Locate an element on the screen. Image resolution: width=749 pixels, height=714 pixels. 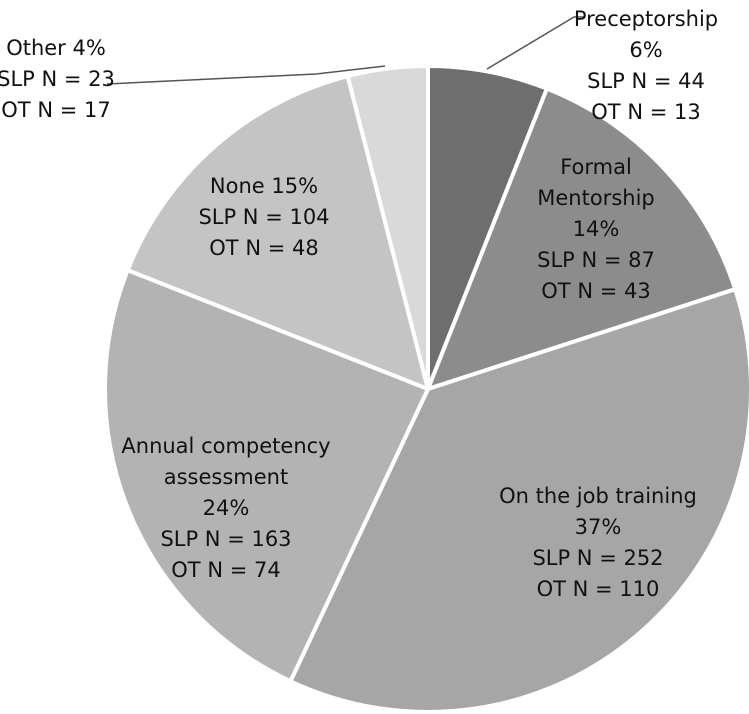
slice-label-line: assessment is located at coordinates (226, 477).